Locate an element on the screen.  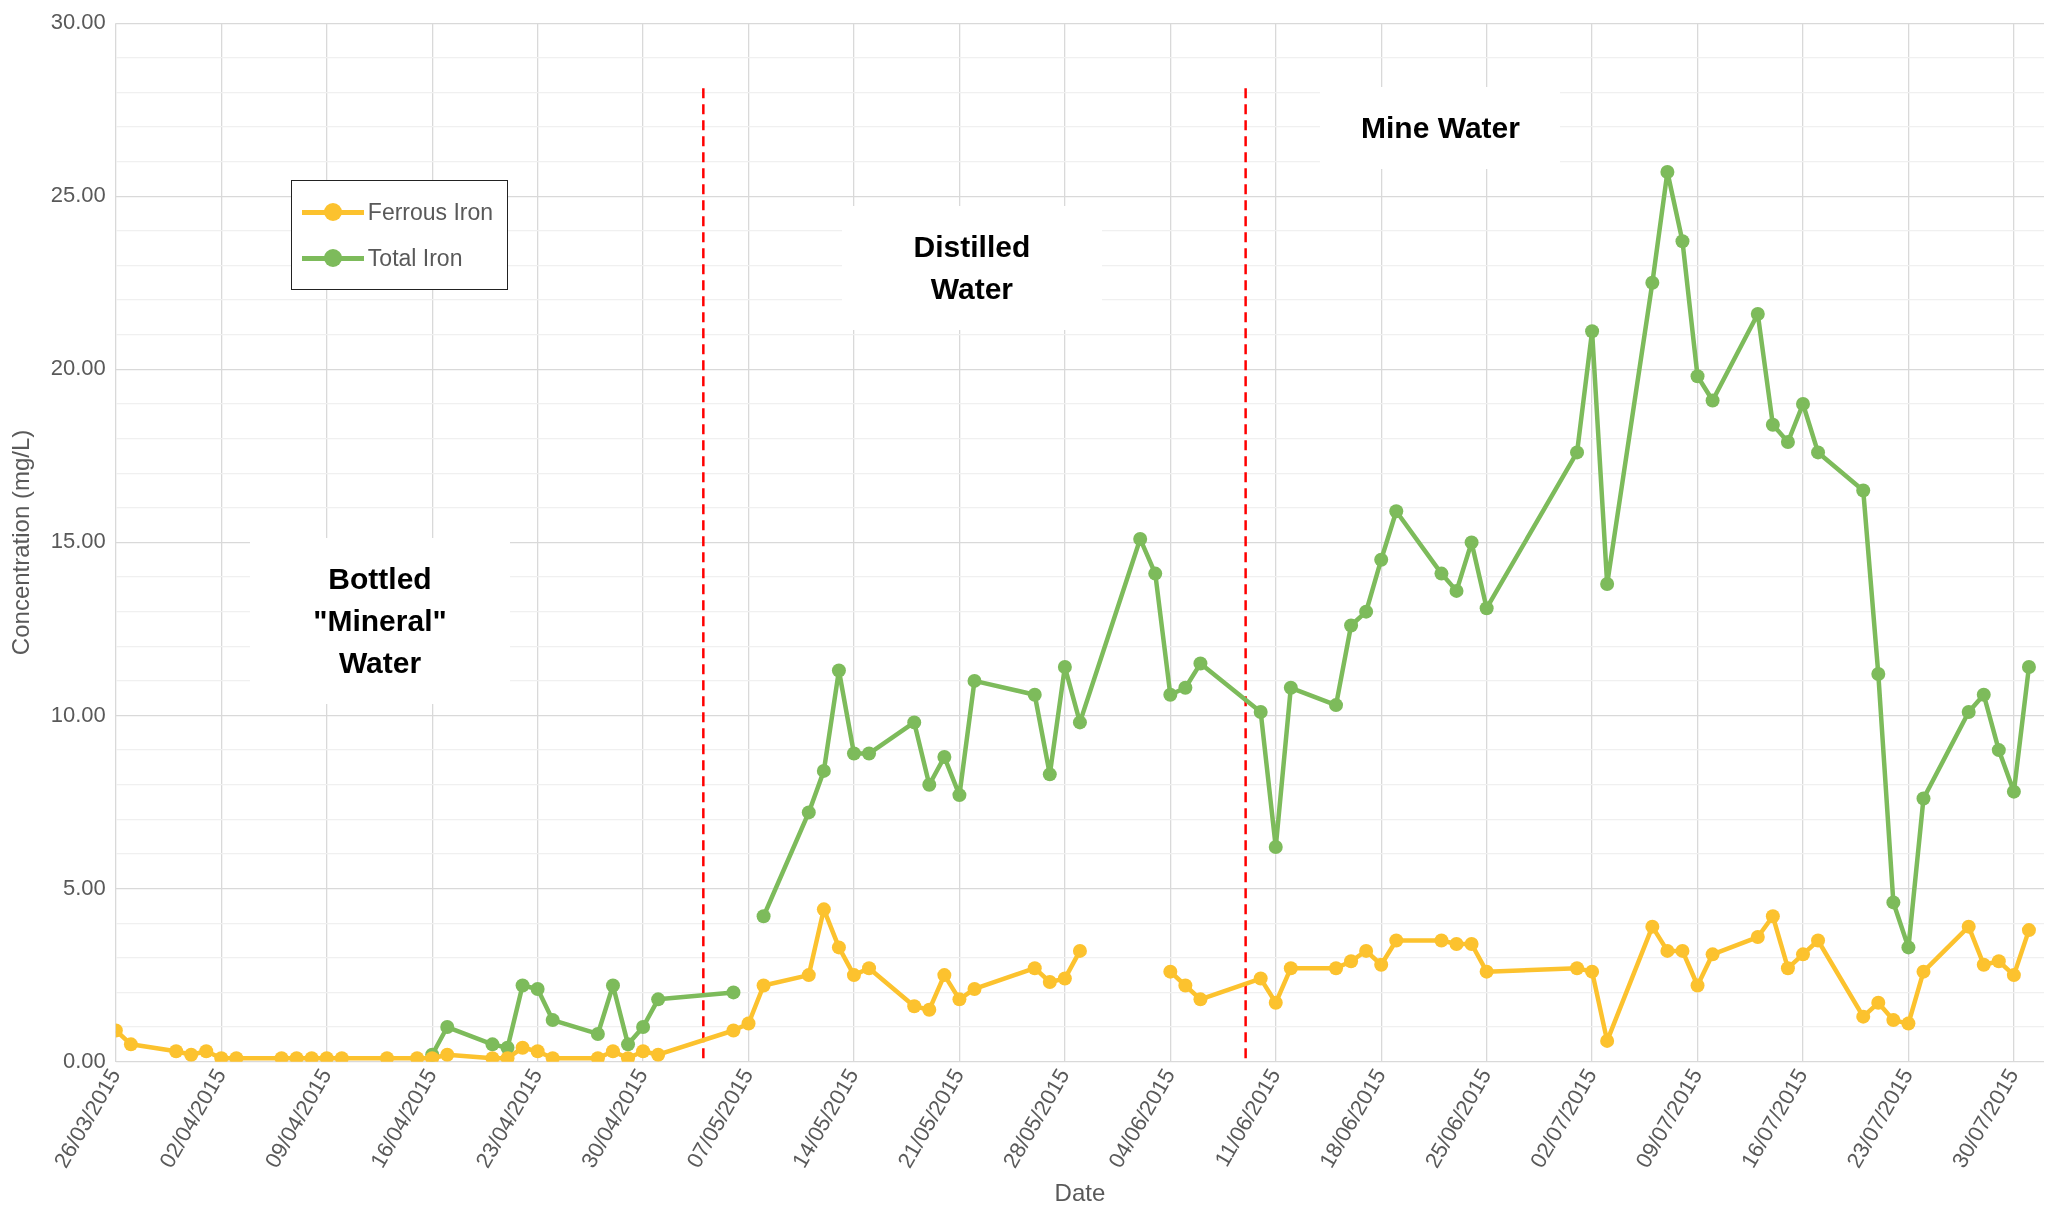
x-axis-title: Date is located at coordinates (1080, 1193).